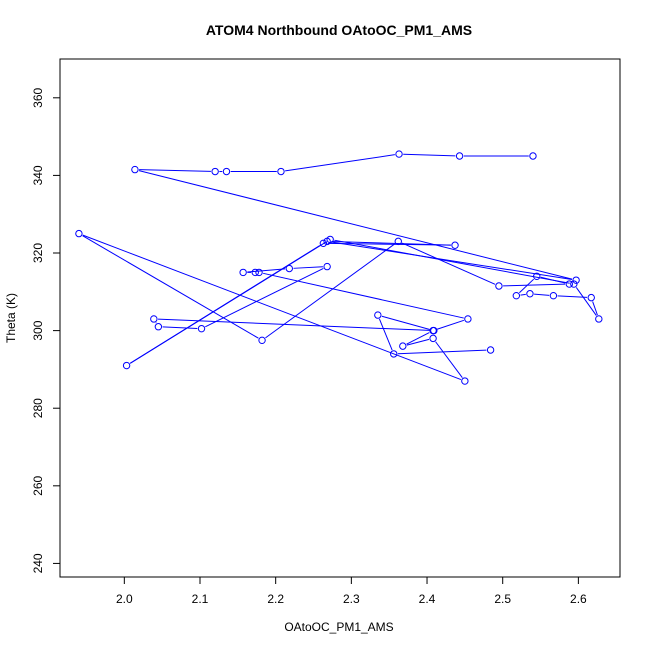 The image size is (650, 650). I want to click on y-tick-label: 240, so click(38, 563).